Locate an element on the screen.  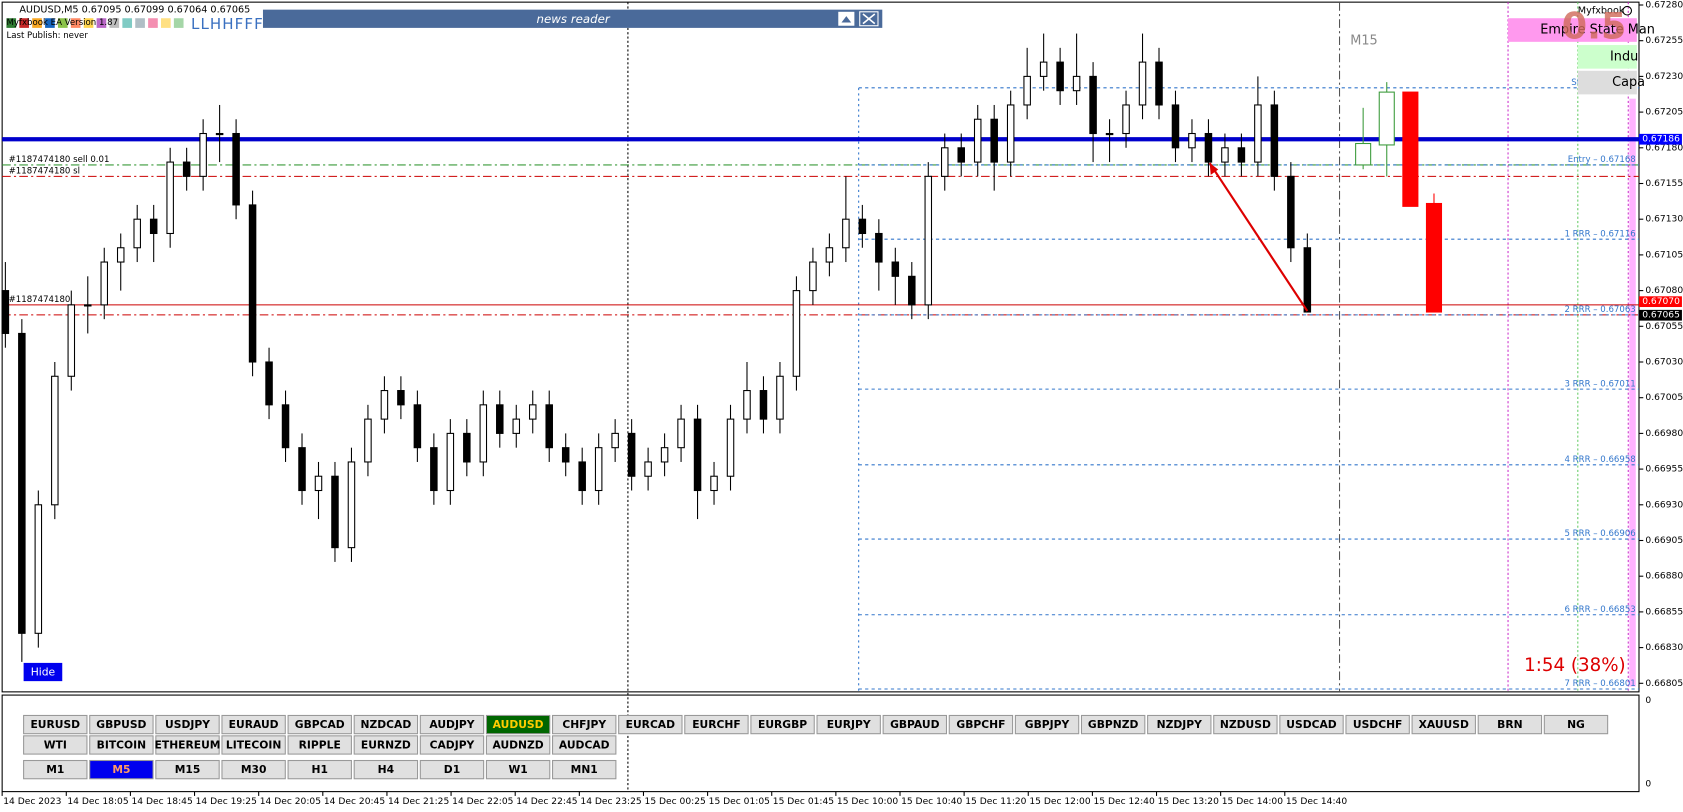
button-label: USDCAD is located at coordinates (1311, 724).